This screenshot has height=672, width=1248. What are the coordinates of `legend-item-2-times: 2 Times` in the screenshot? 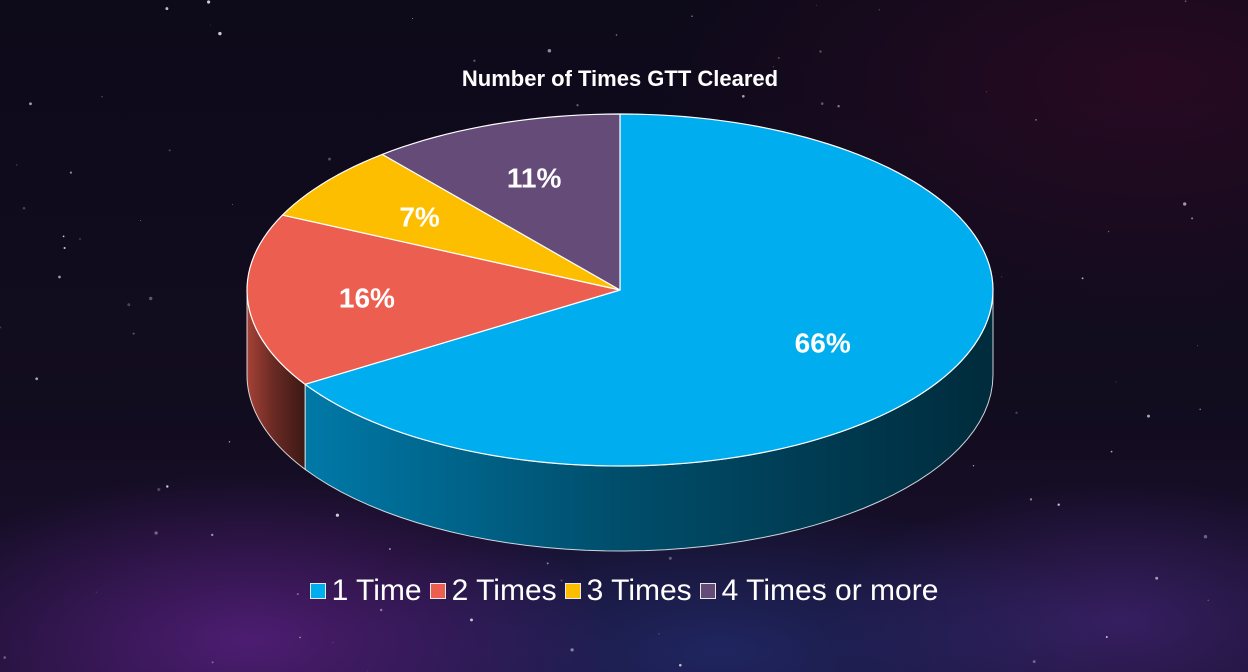 It's located at (493, 591).